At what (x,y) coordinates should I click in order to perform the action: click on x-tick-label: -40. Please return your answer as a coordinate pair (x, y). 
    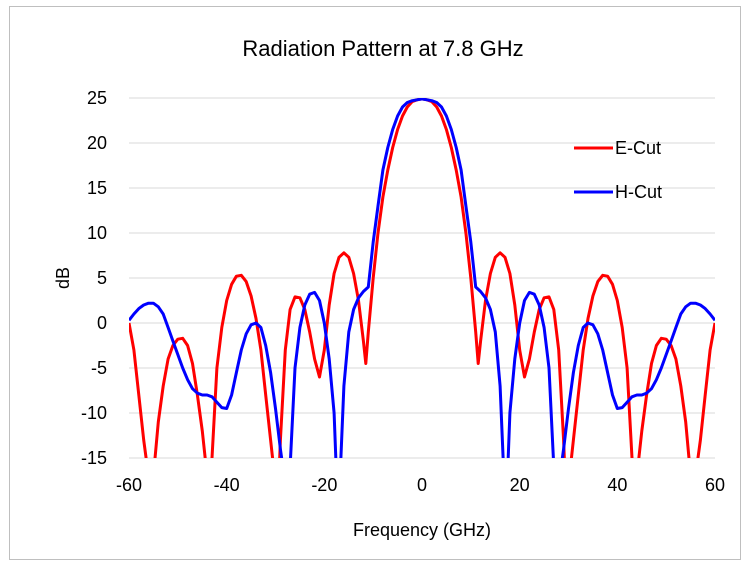
    Looking at the image, I should click on (227, 485).